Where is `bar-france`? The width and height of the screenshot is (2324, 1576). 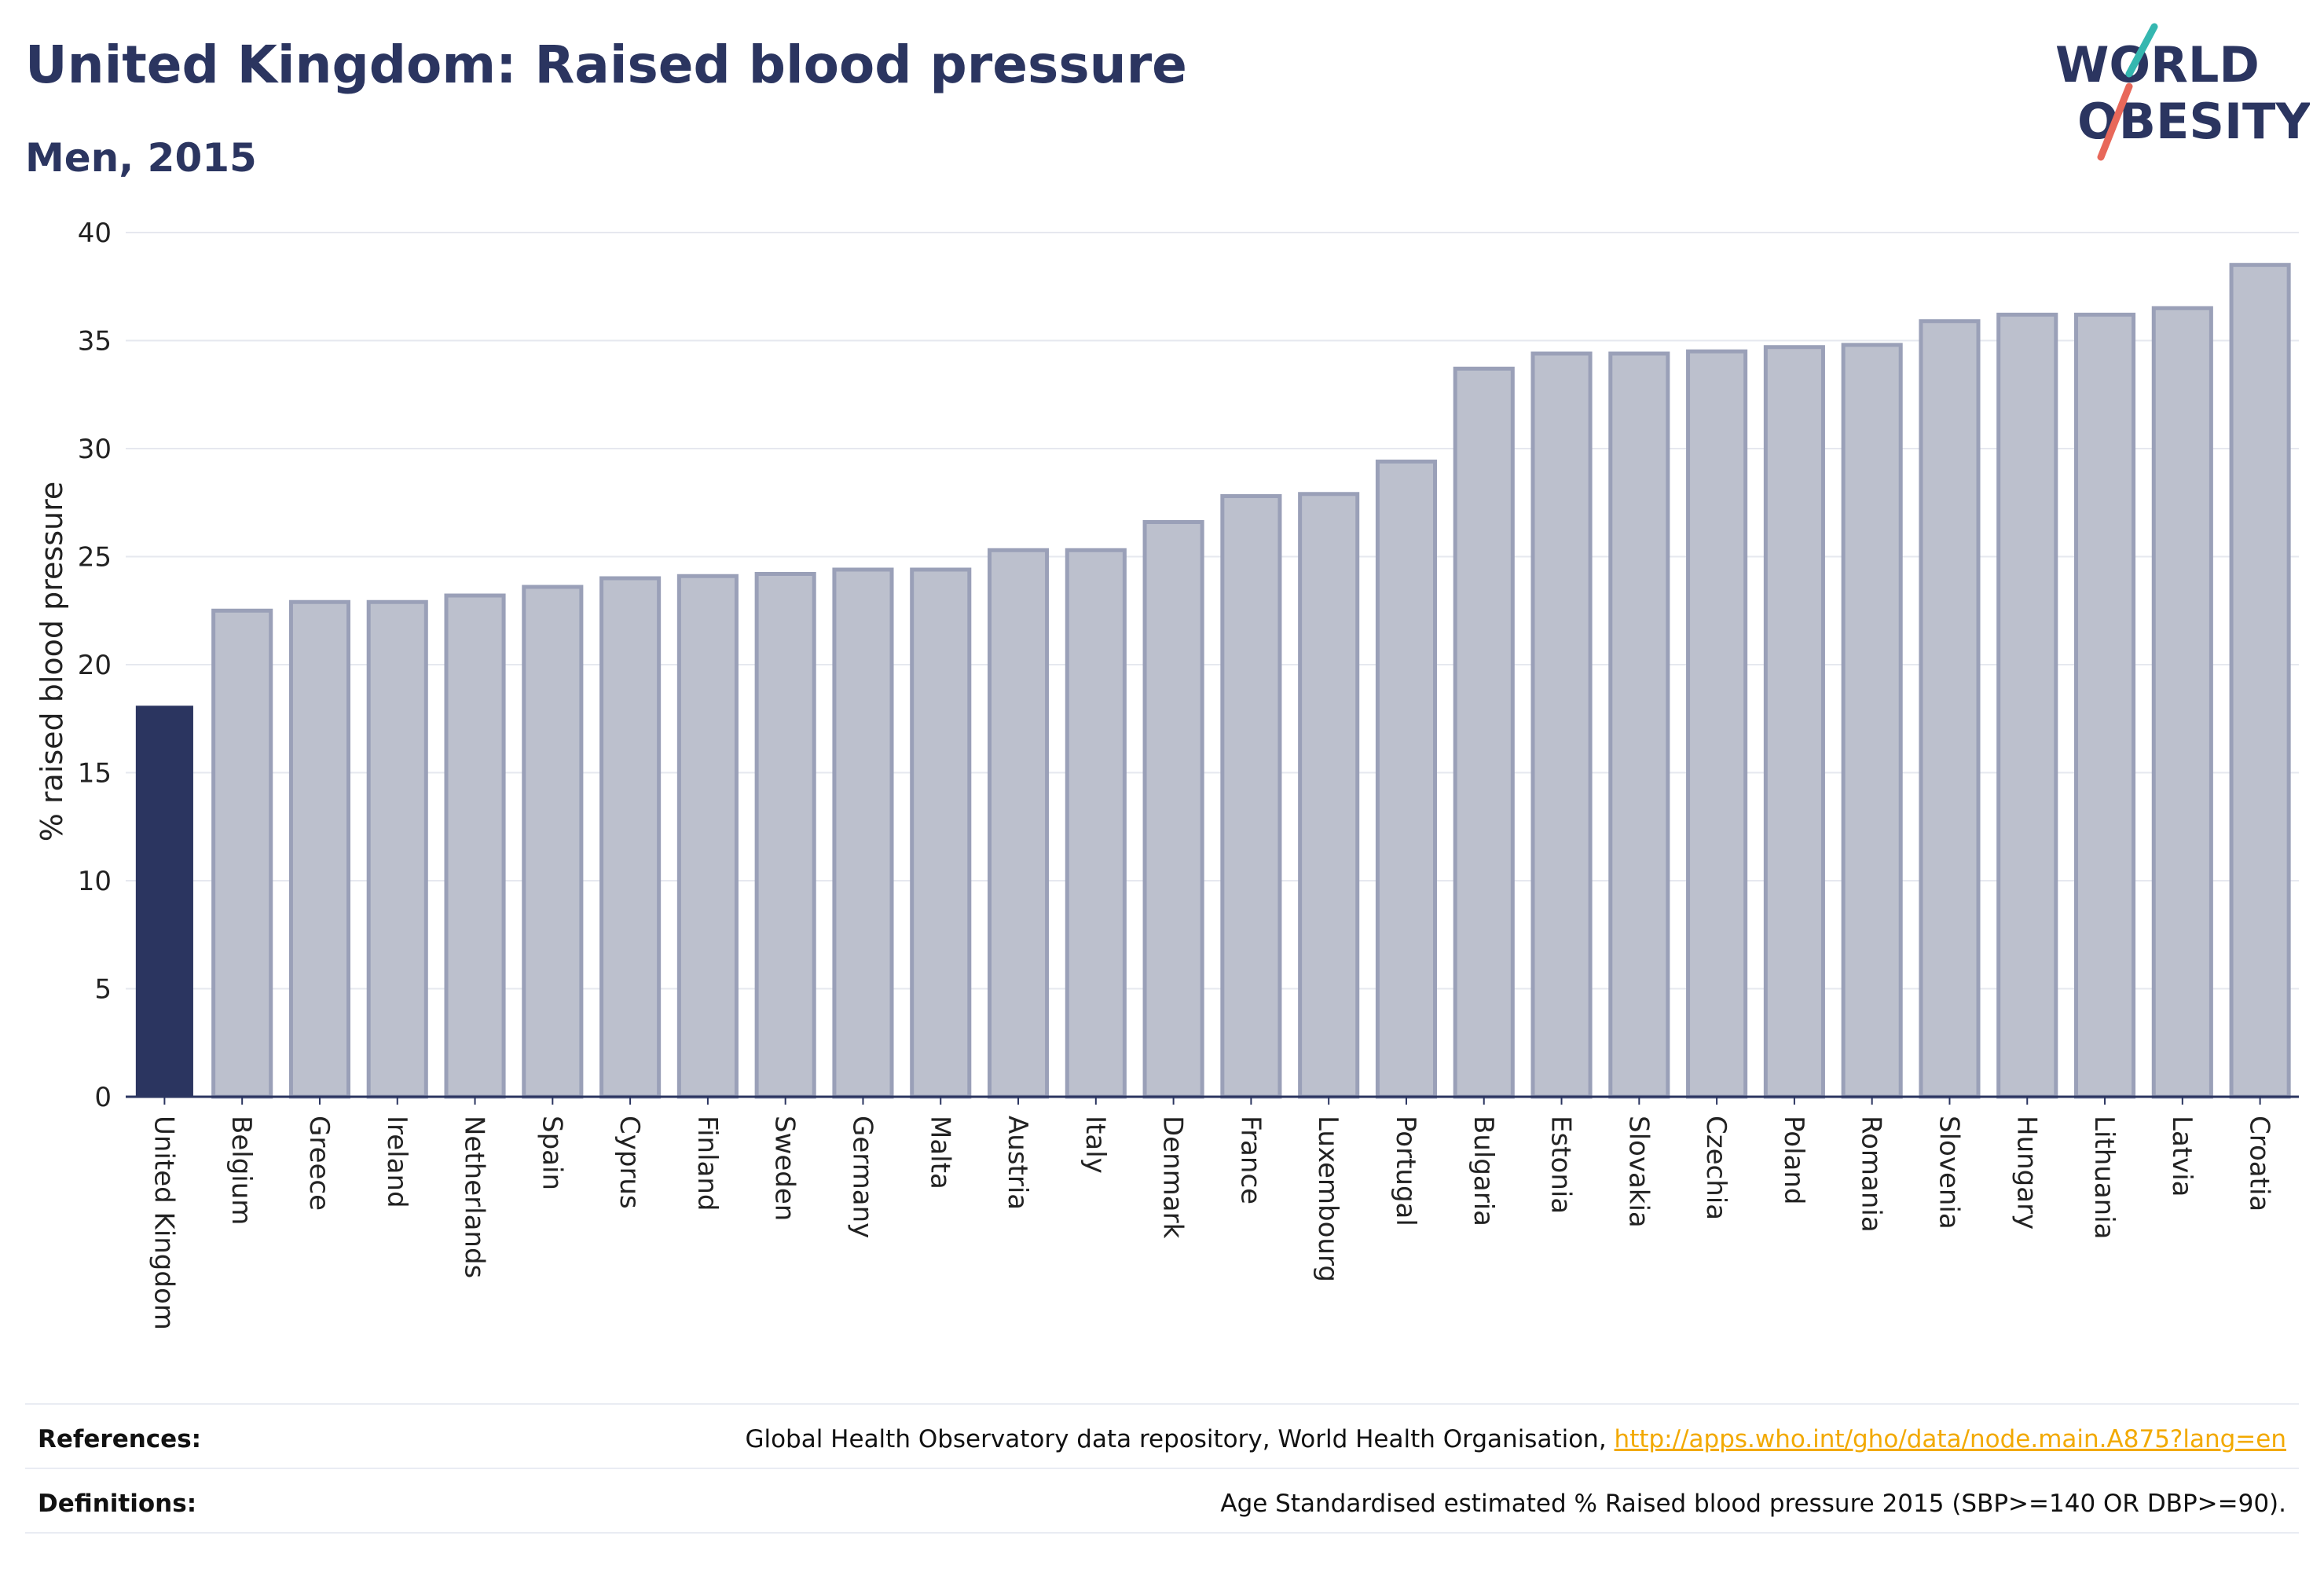 bar-france is located at coordinates (1251, 796).